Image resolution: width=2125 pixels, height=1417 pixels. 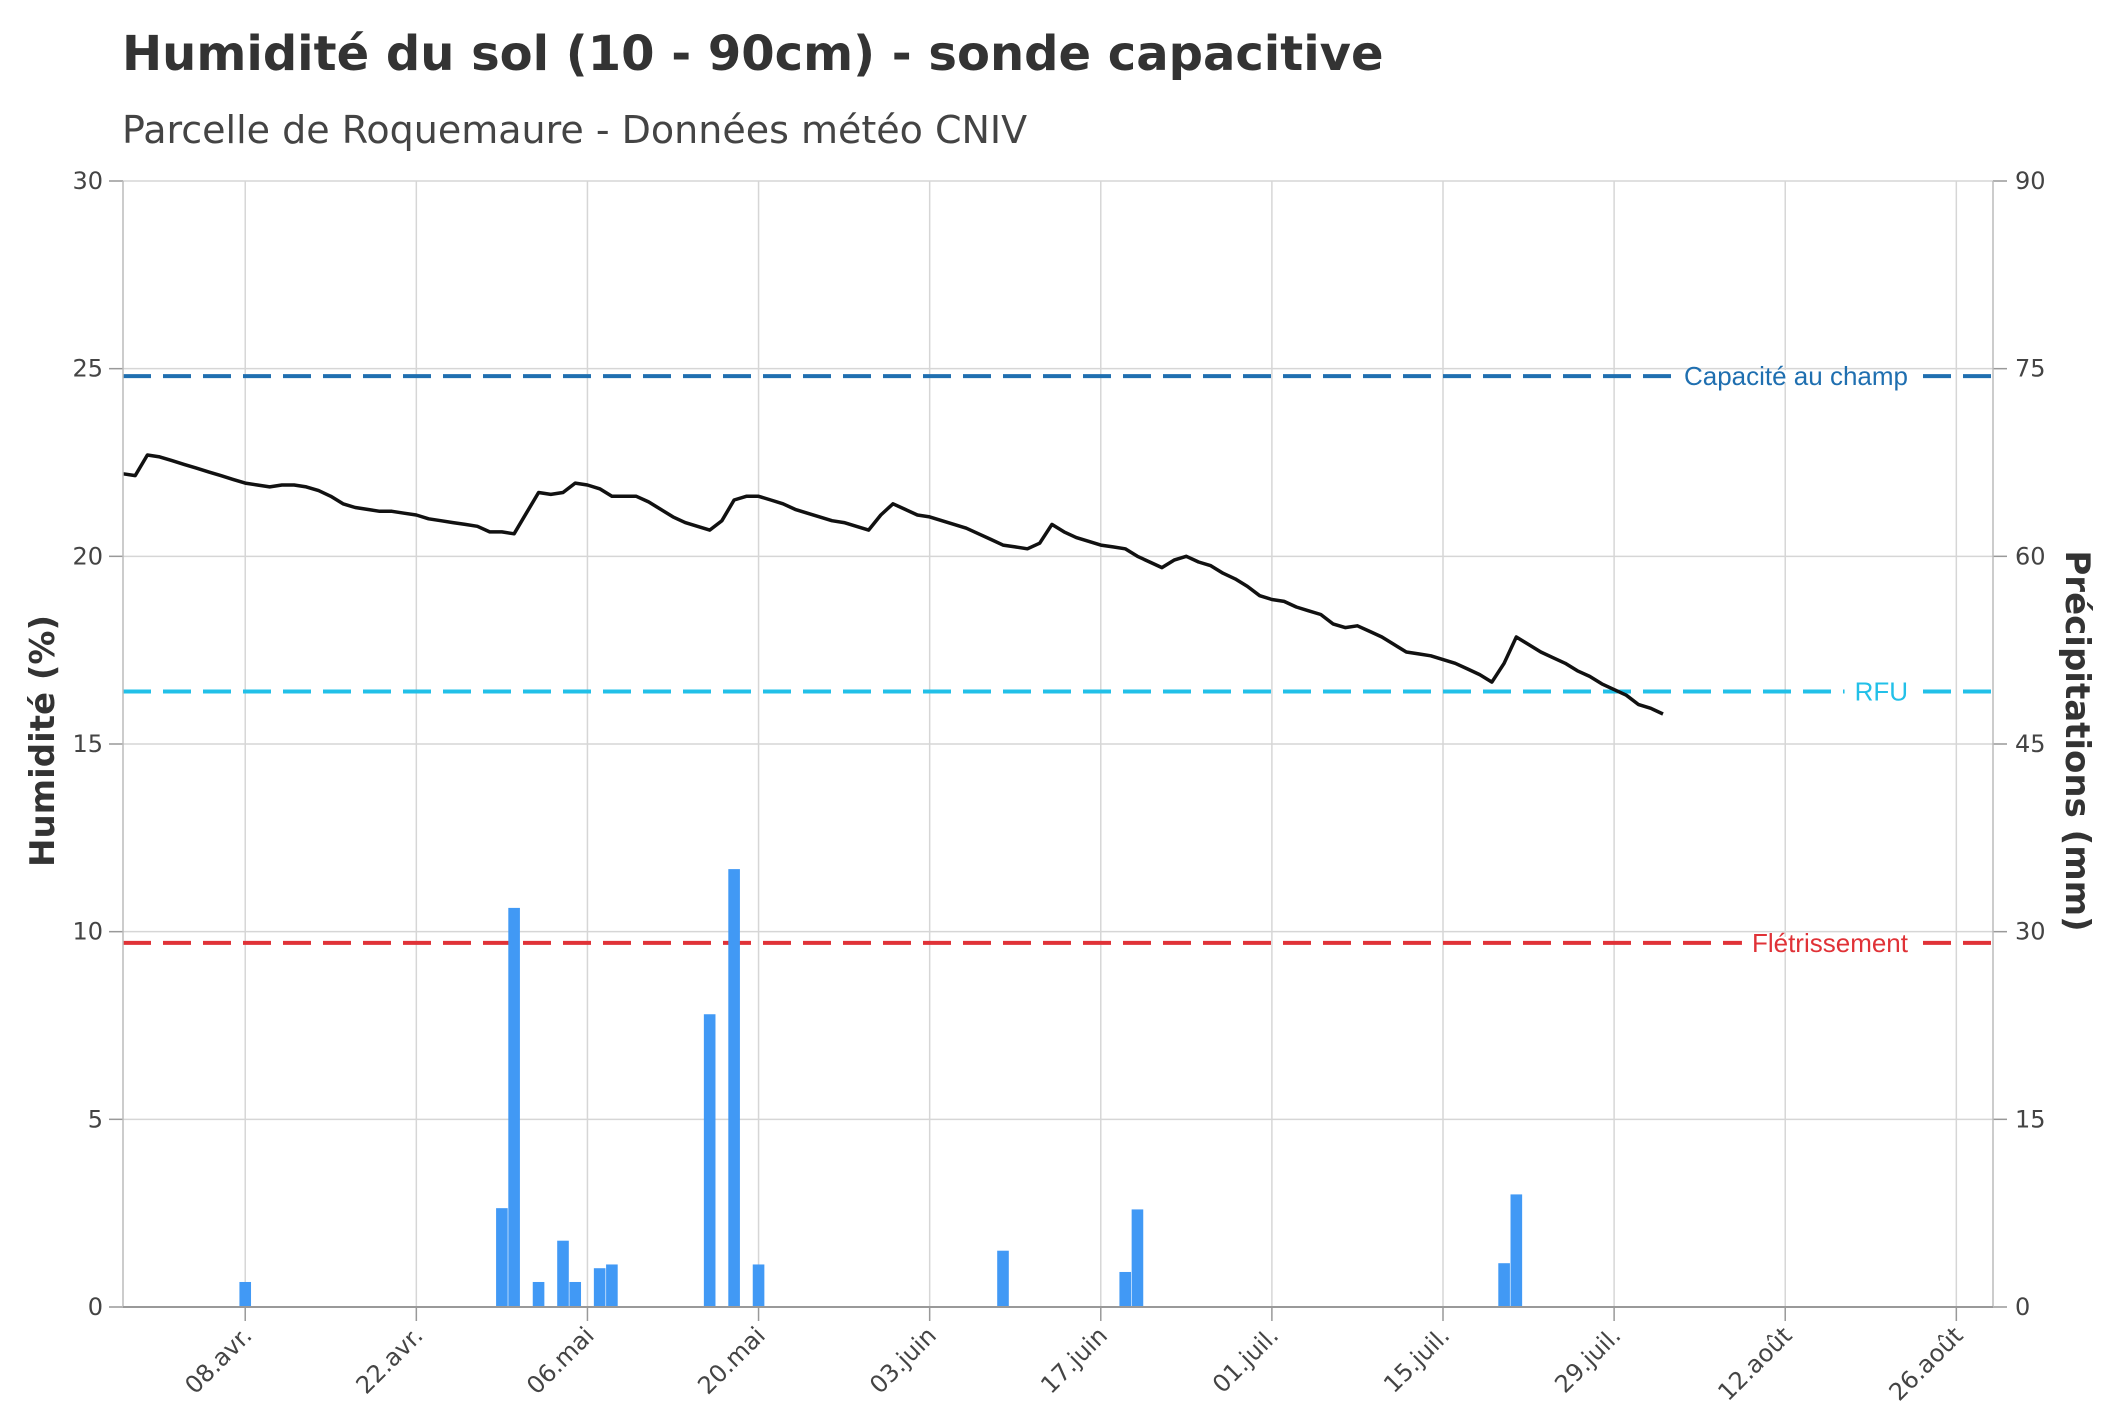 I want to click on left-y-axis-title: Humidité (%), so click(x=43, y=741).